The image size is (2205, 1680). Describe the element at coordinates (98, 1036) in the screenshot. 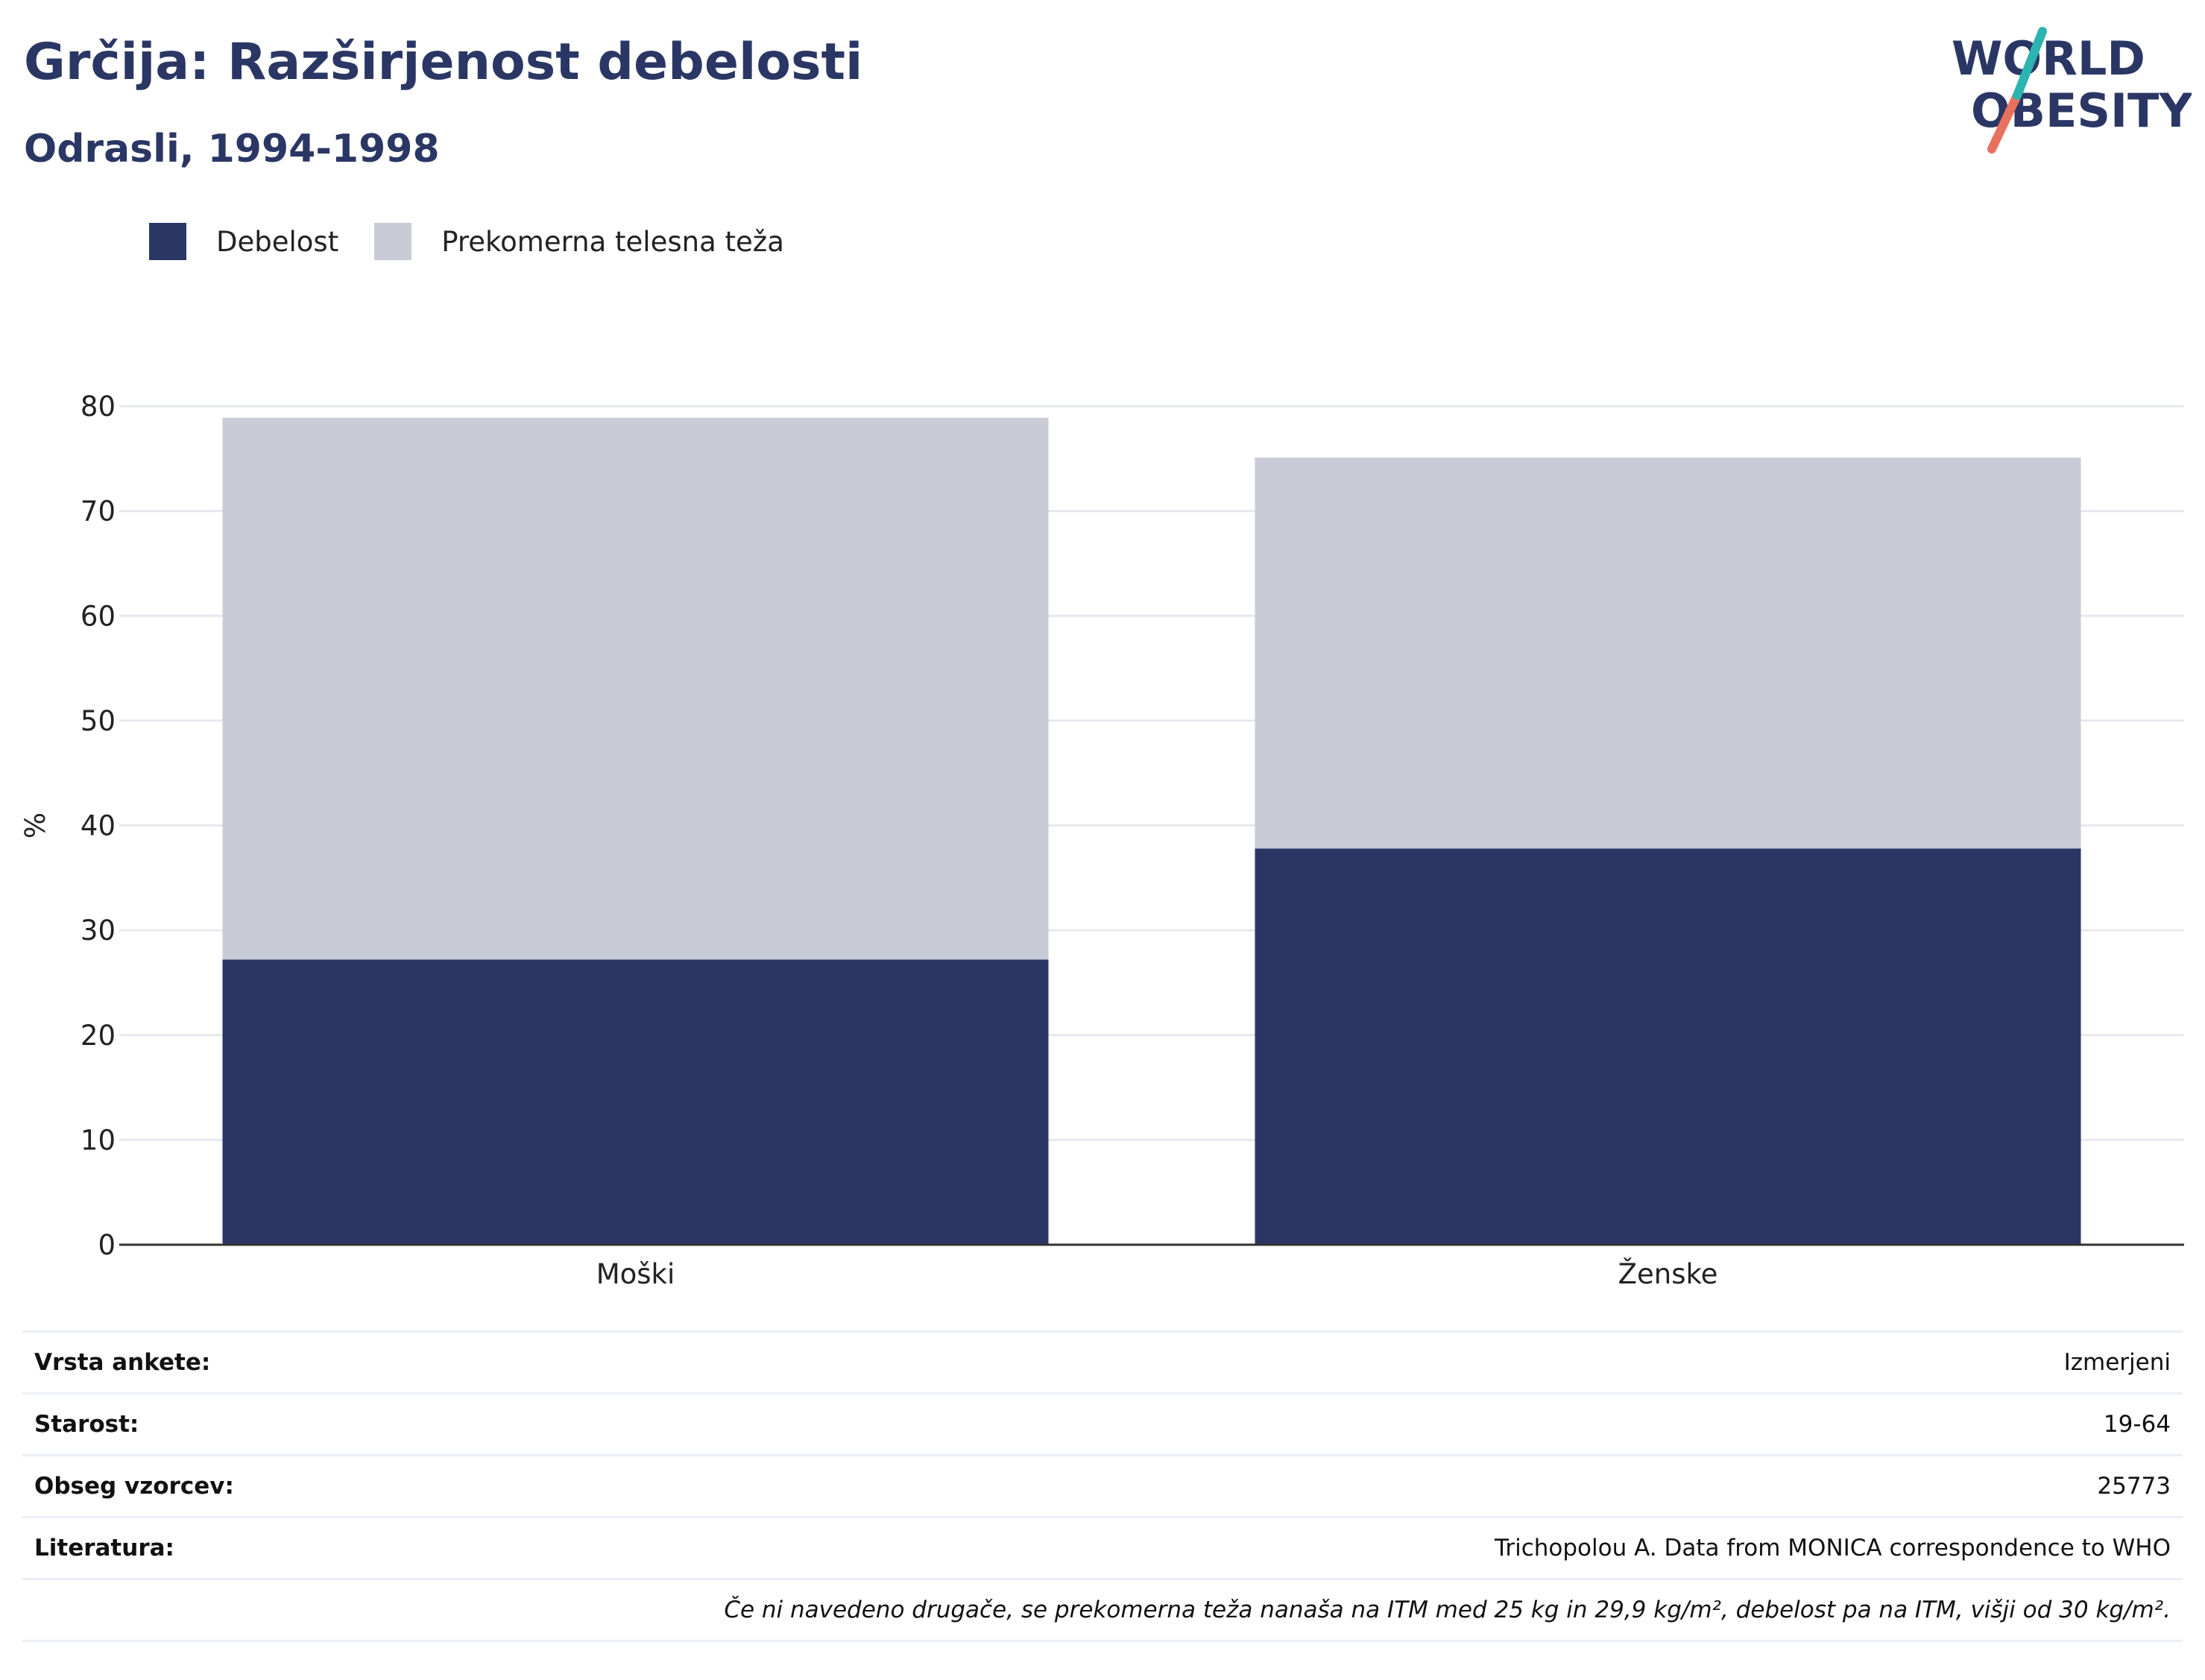

I see `y-tick-label: 20` at that location.